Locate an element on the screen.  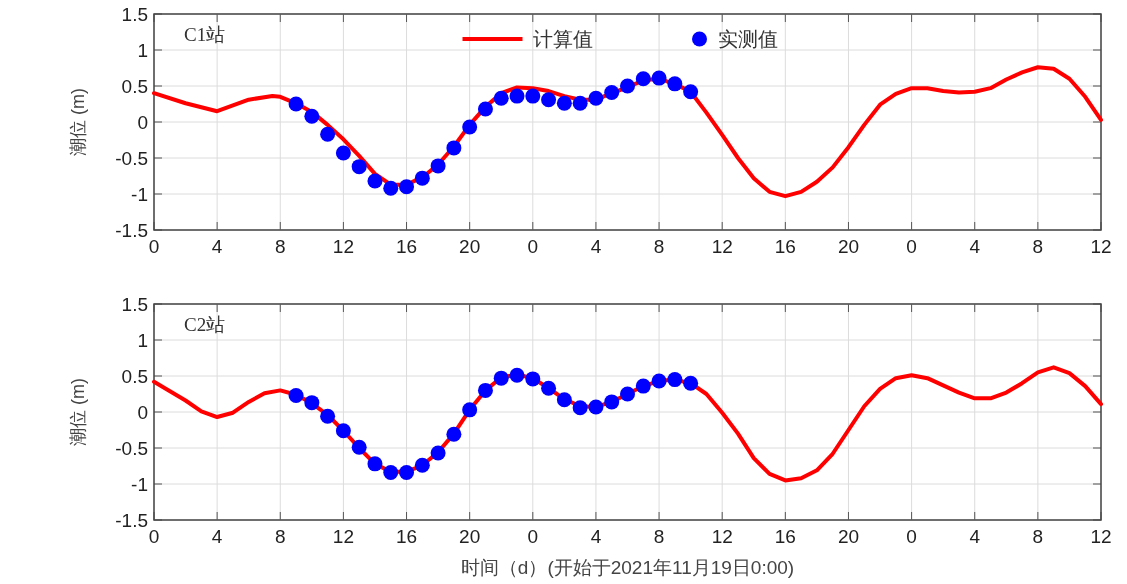
text: C1站 is located at coordinates (205, 34).